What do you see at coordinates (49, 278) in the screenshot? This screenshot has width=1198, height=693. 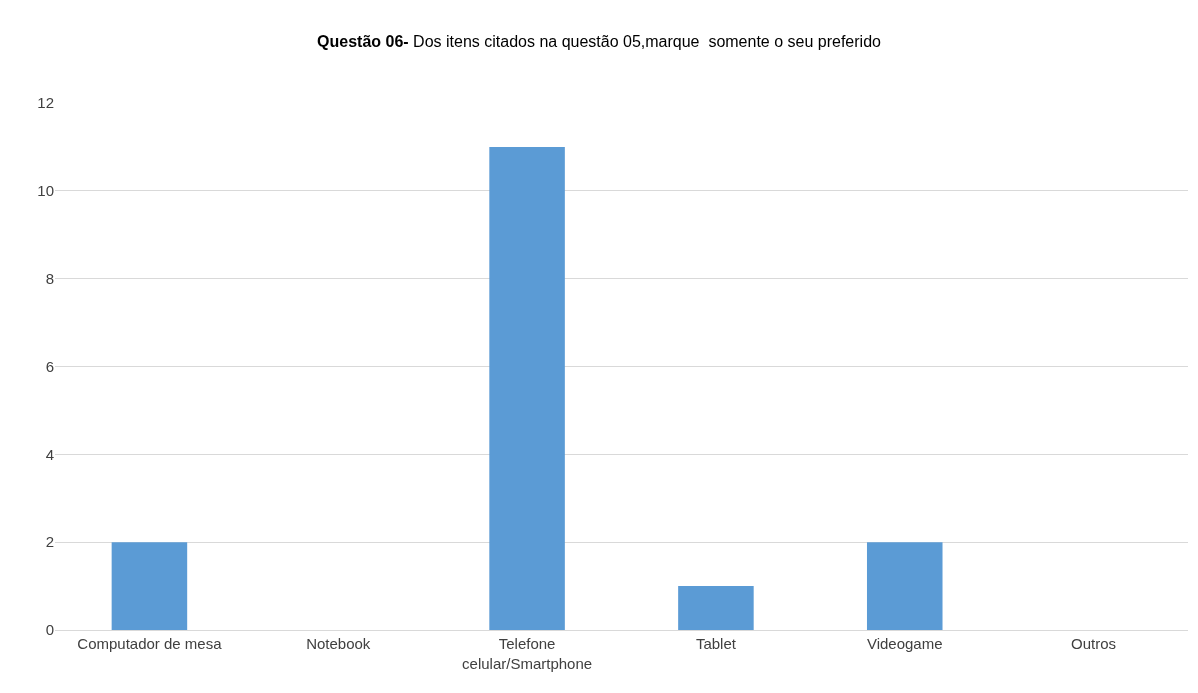 I see `y-tick-label: 8` at bounding box center [49, 278].